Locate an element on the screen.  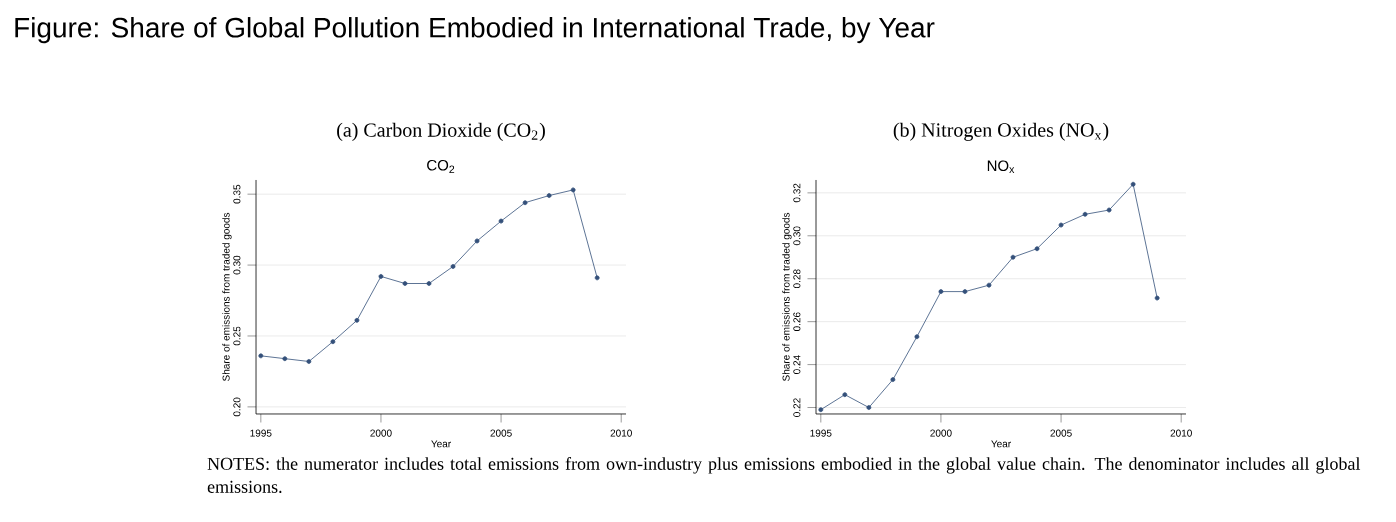
text: NOTES: the numerator includes total emissions from own-industry plus emissions embodied in the global value chain. The denominator includes all global emissions. is located at coordinates (784, 475).